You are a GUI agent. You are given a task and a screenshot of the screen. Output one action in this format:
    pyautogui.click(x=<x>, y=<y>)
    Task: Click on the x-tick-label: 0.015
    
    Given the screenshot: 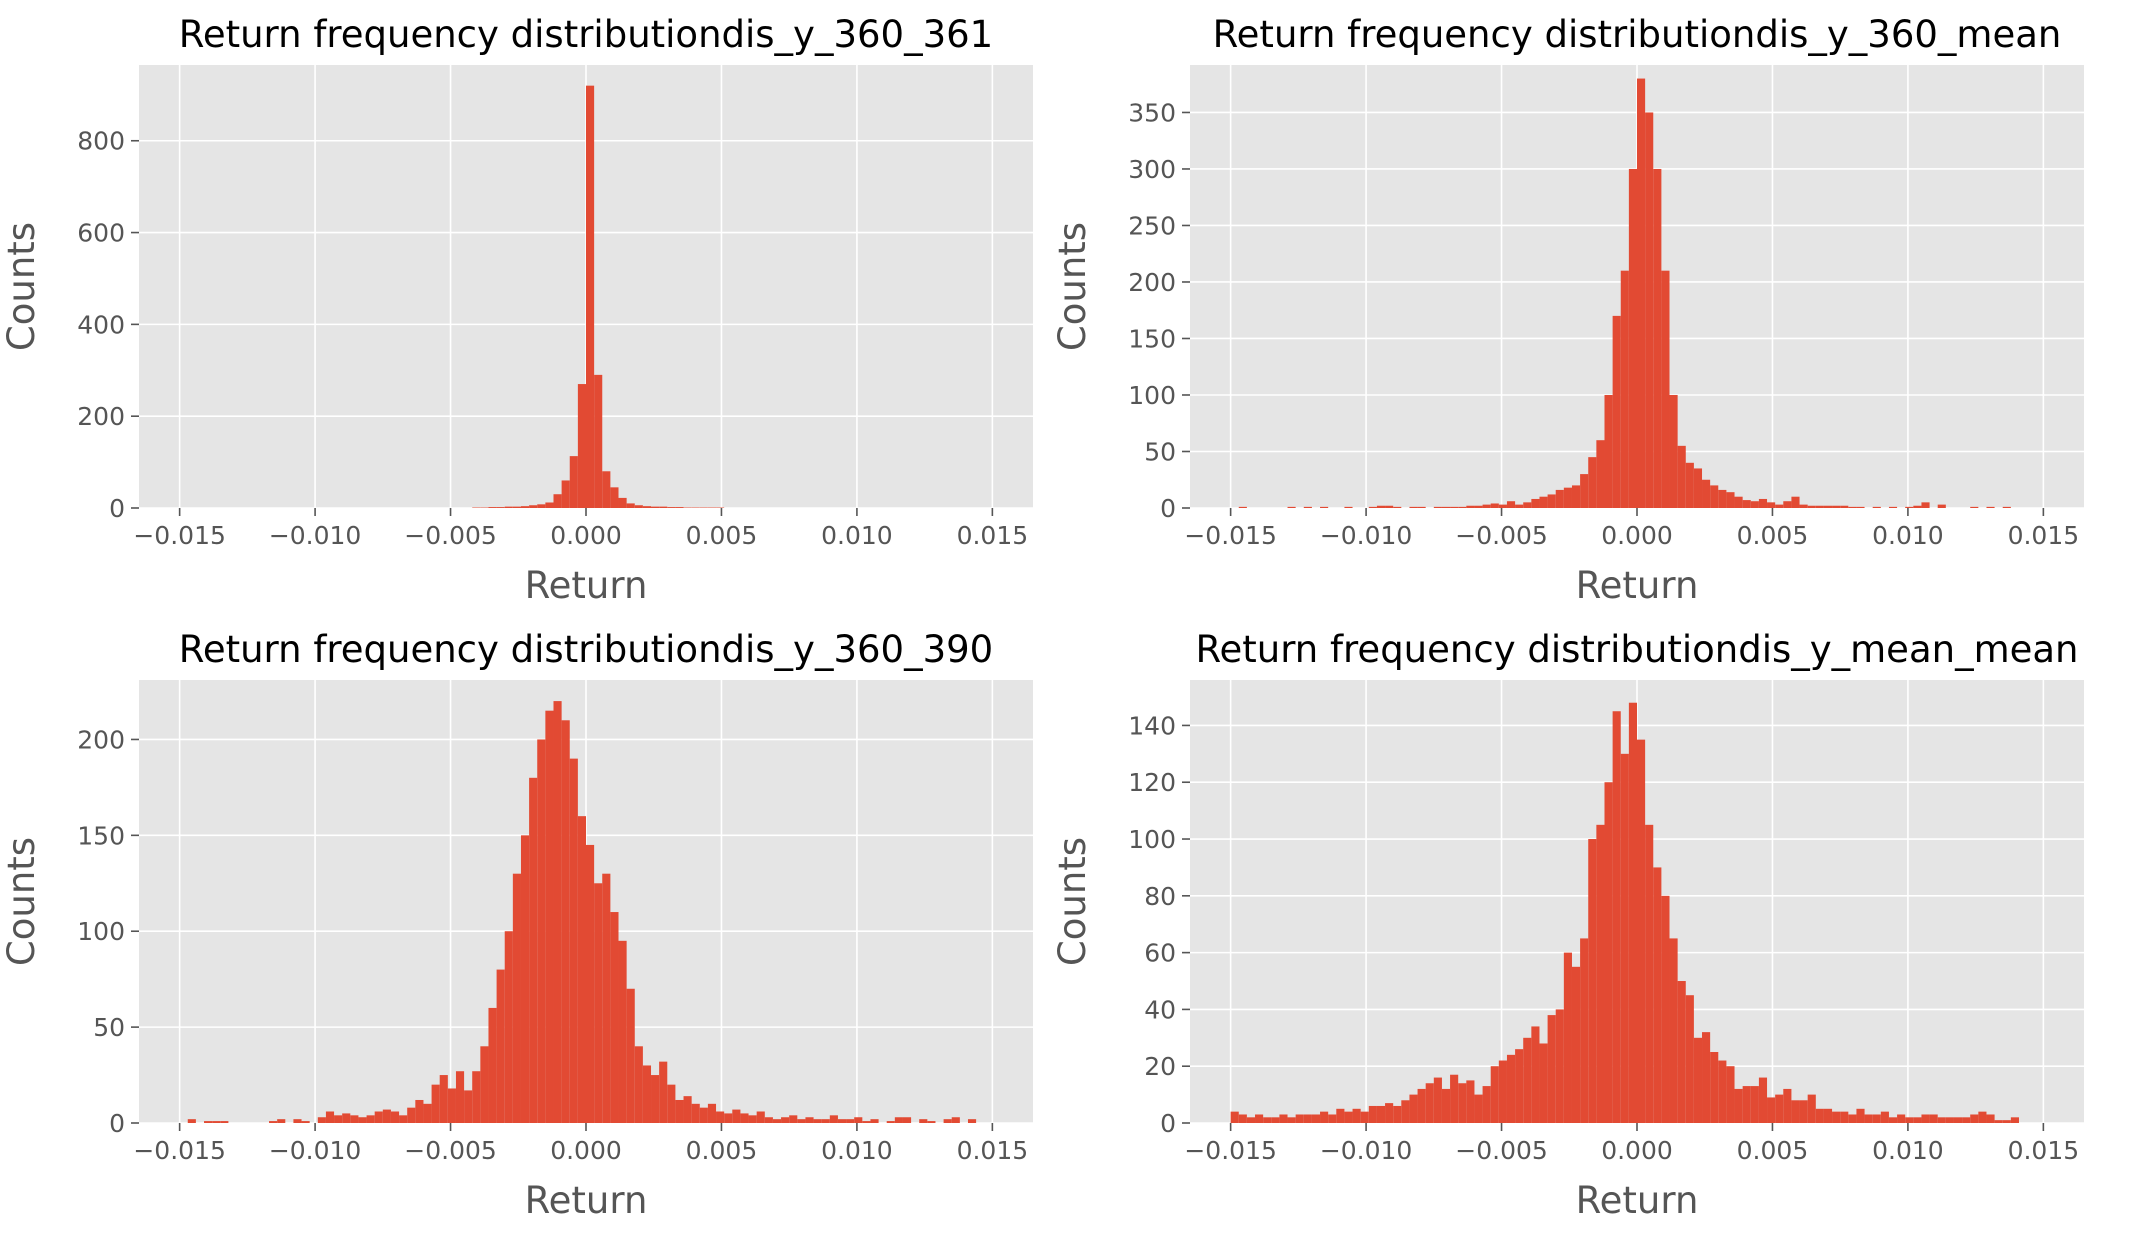 What is the action you would take?
    pyautogui.click(x=993, y=1150)
    